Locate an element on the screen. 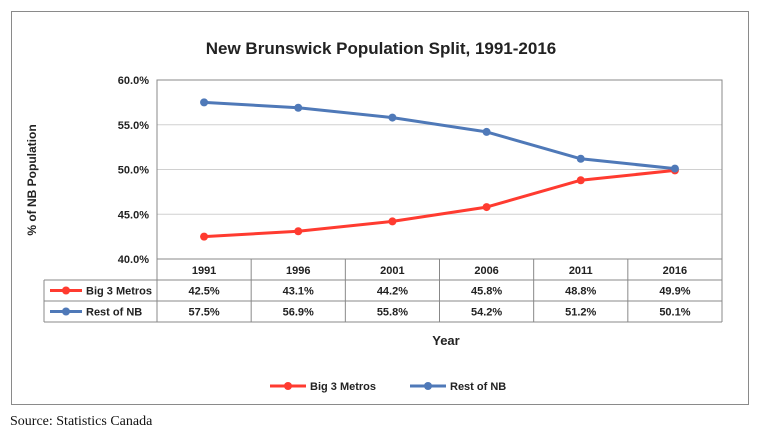 The width and height of the screenshot is (762, 440). y-tick-label: 50.0% is located at coordinates (133, 171).